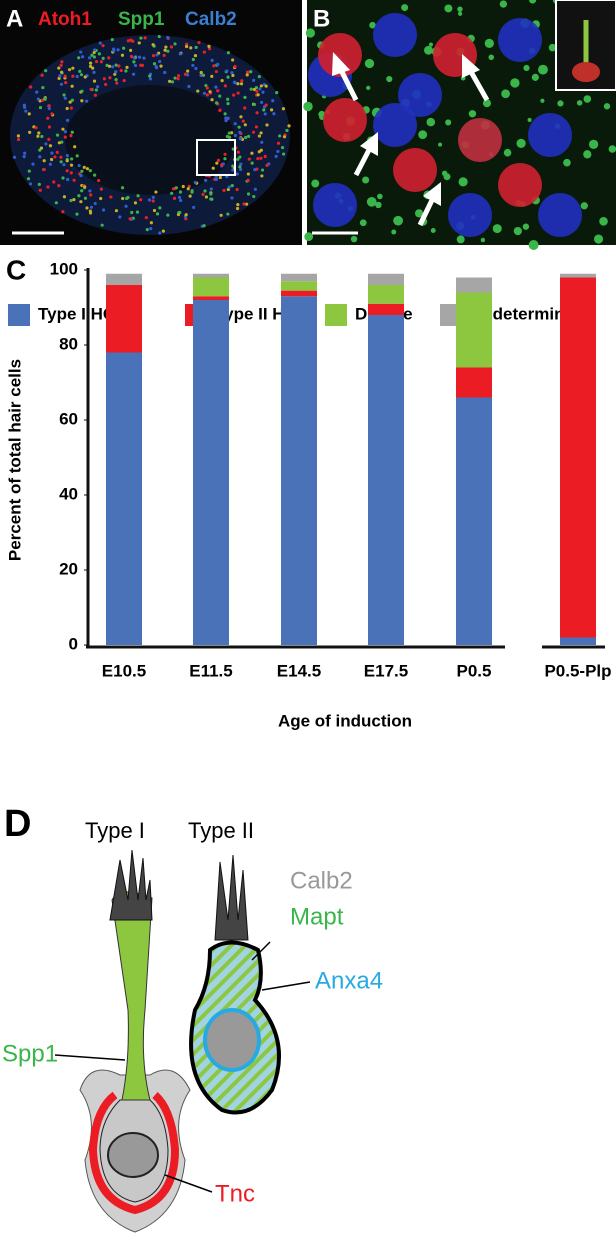 The height and width of the screenshot is (1235, 616). What do you see at coordinates (65, 19) in the screenshot?
I see `stain-label: Atoh1` at bounding box center [65, 19].